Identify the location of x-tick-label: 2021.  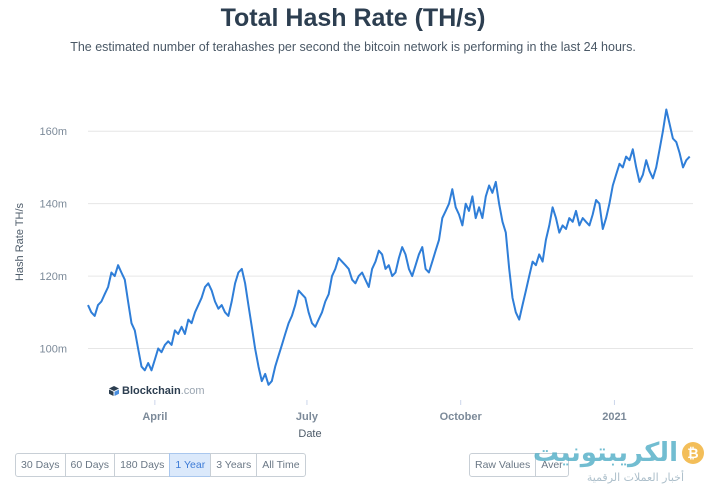
(614, 417).